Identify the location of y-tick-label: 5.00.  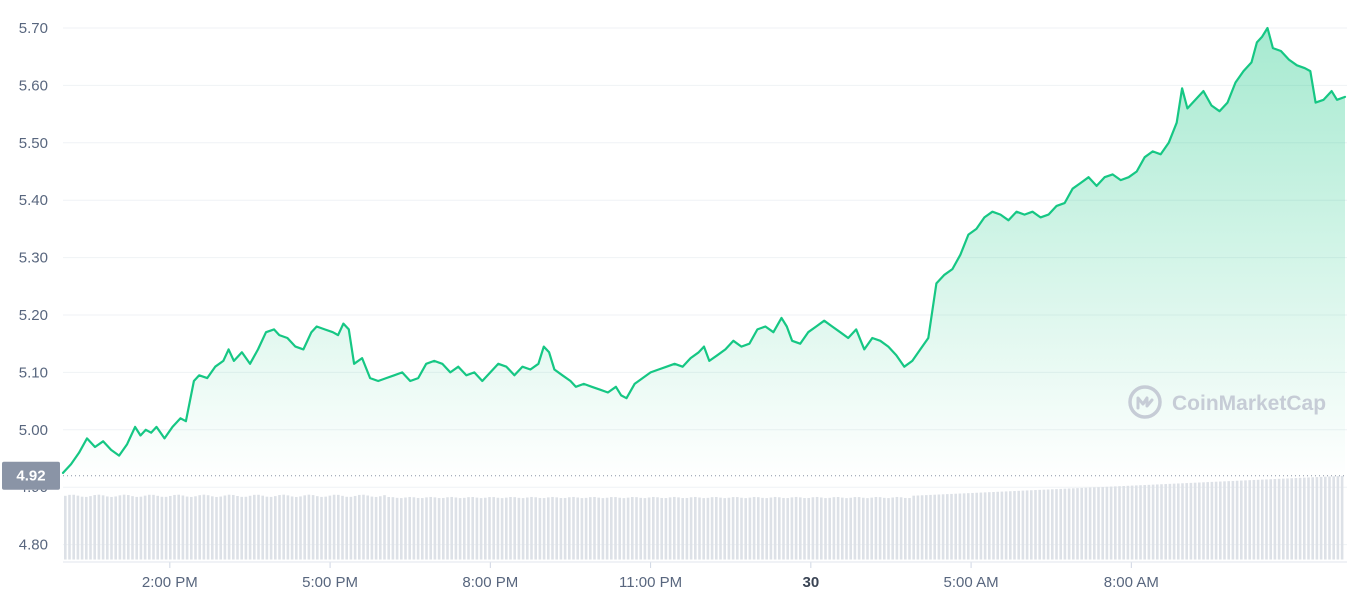
(33, 430).